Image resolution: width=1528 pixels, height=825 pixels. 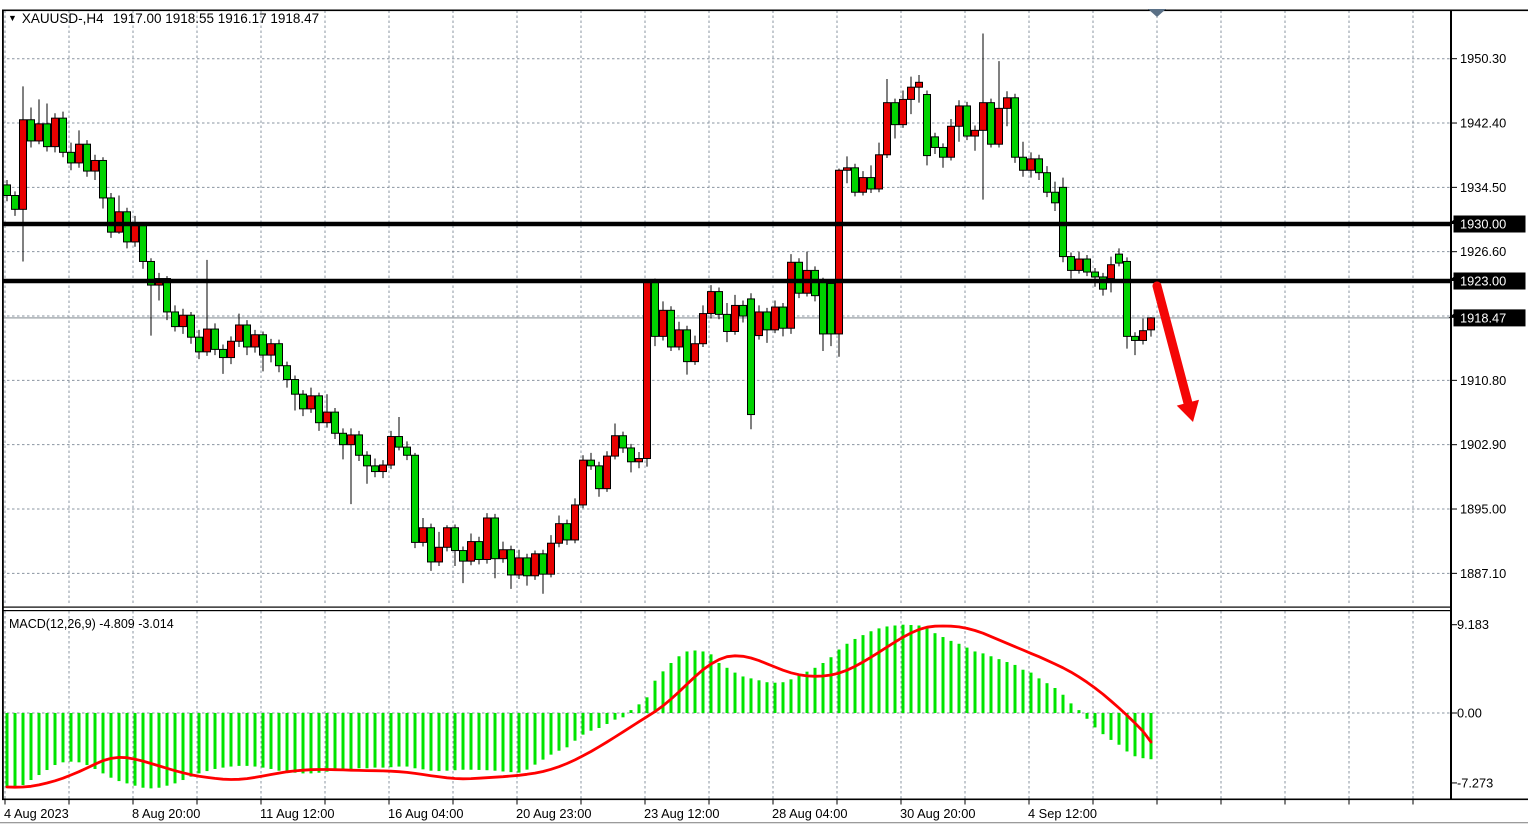 I want to click on macd-axis-label: 9.183, so click(x=1473, y=624).